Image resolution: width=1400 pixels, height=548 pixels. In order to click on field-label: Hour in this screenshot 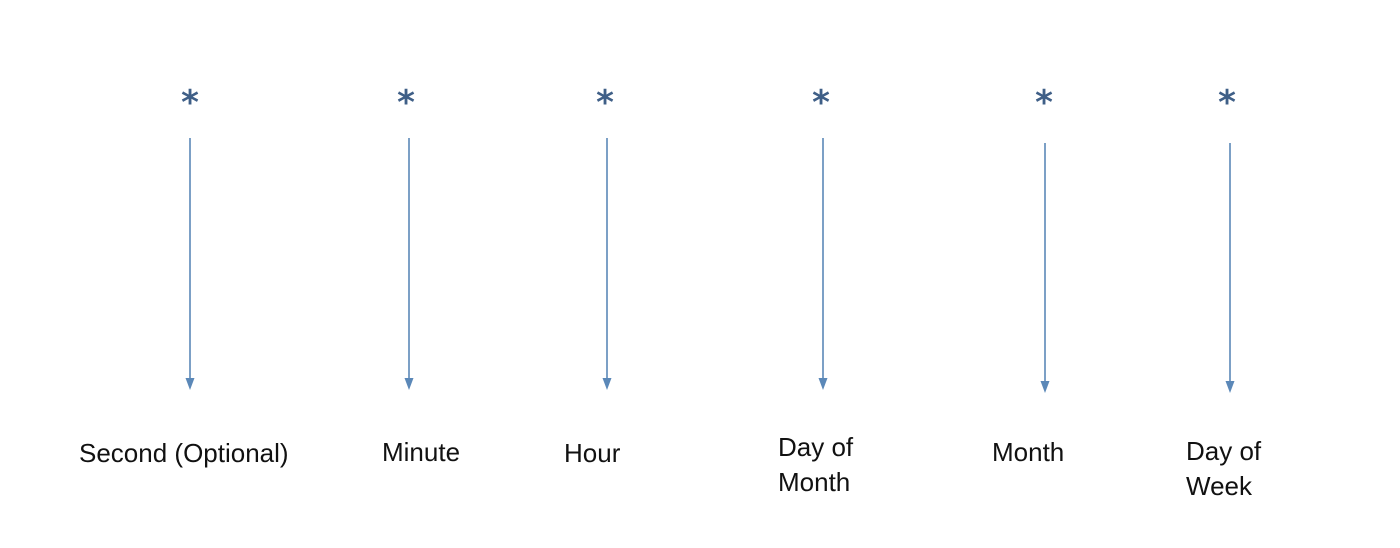, I will do `click(592, 453)`.